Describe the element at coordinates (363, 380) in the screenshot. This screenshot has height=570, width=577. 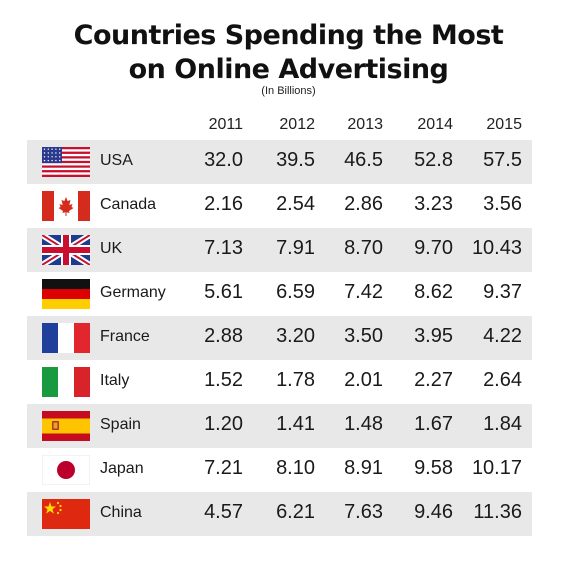
I see `value-cell-2013: 2.01` at that location.